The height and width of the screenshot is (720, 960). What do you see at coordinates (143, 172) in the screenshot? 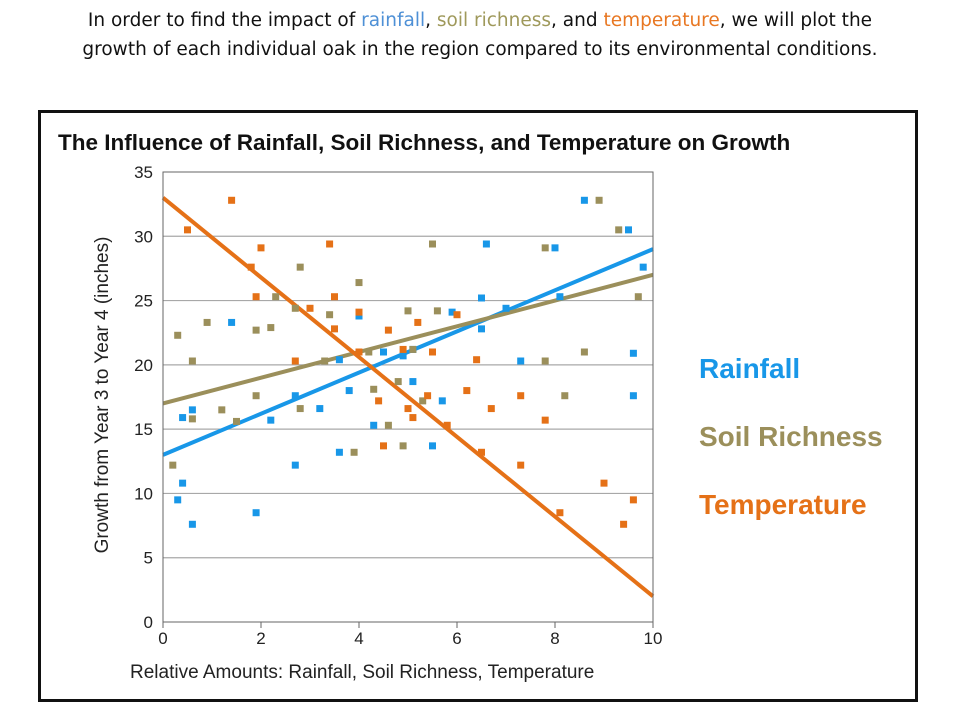
I see `y-tick-label: 35` at bounding box center [143, 172].